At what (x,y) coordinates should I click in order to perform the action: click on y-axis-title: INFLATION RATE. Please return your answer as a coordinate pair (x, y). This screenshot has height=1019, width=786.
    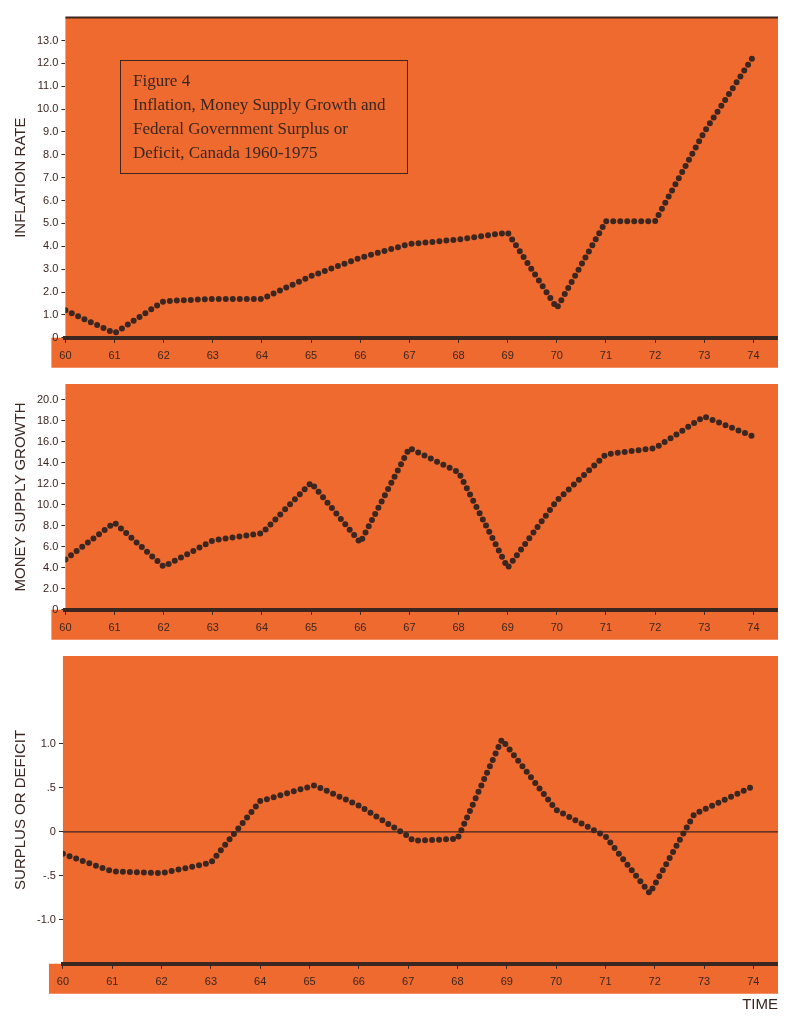
    Looking at the image, I should click on (20, 177).